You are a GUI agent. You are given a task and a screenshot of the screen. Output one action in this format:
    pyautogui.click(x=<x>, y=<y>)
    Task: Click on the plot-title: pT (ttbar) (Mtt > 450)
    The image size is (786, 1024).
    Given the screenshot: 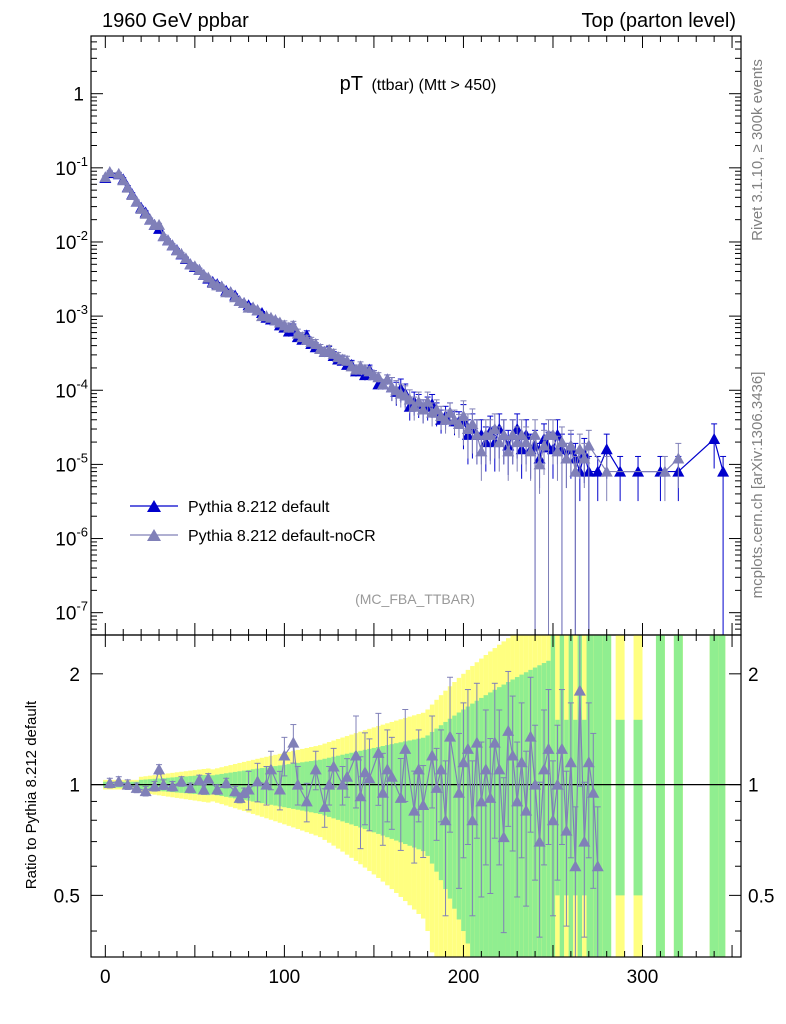 What is the action you would take?
    pyautogui.click(x=418, y=84)
    